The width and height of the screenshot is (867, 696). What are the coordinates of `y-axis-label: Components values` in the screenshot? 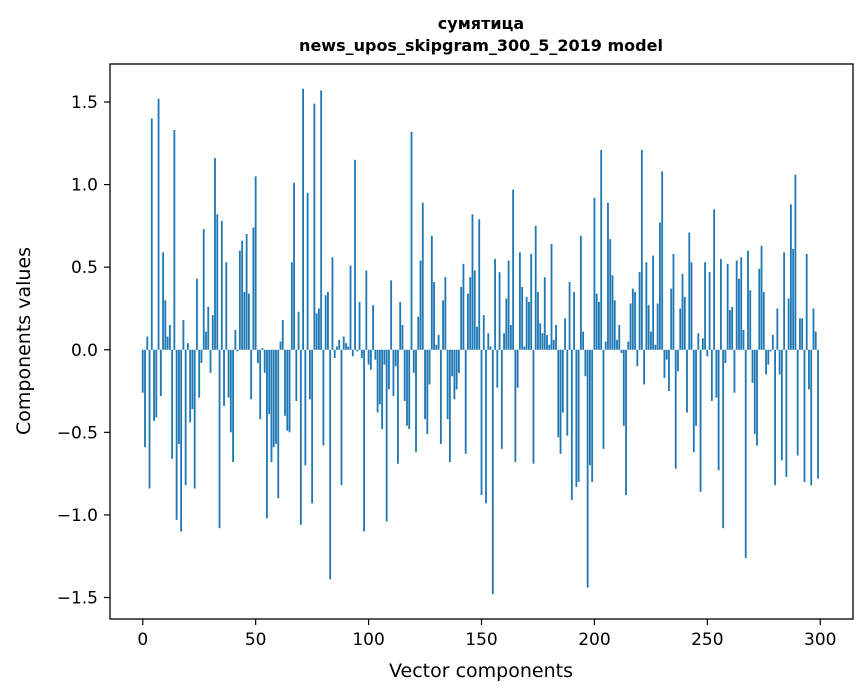 It's located at (24, 341).